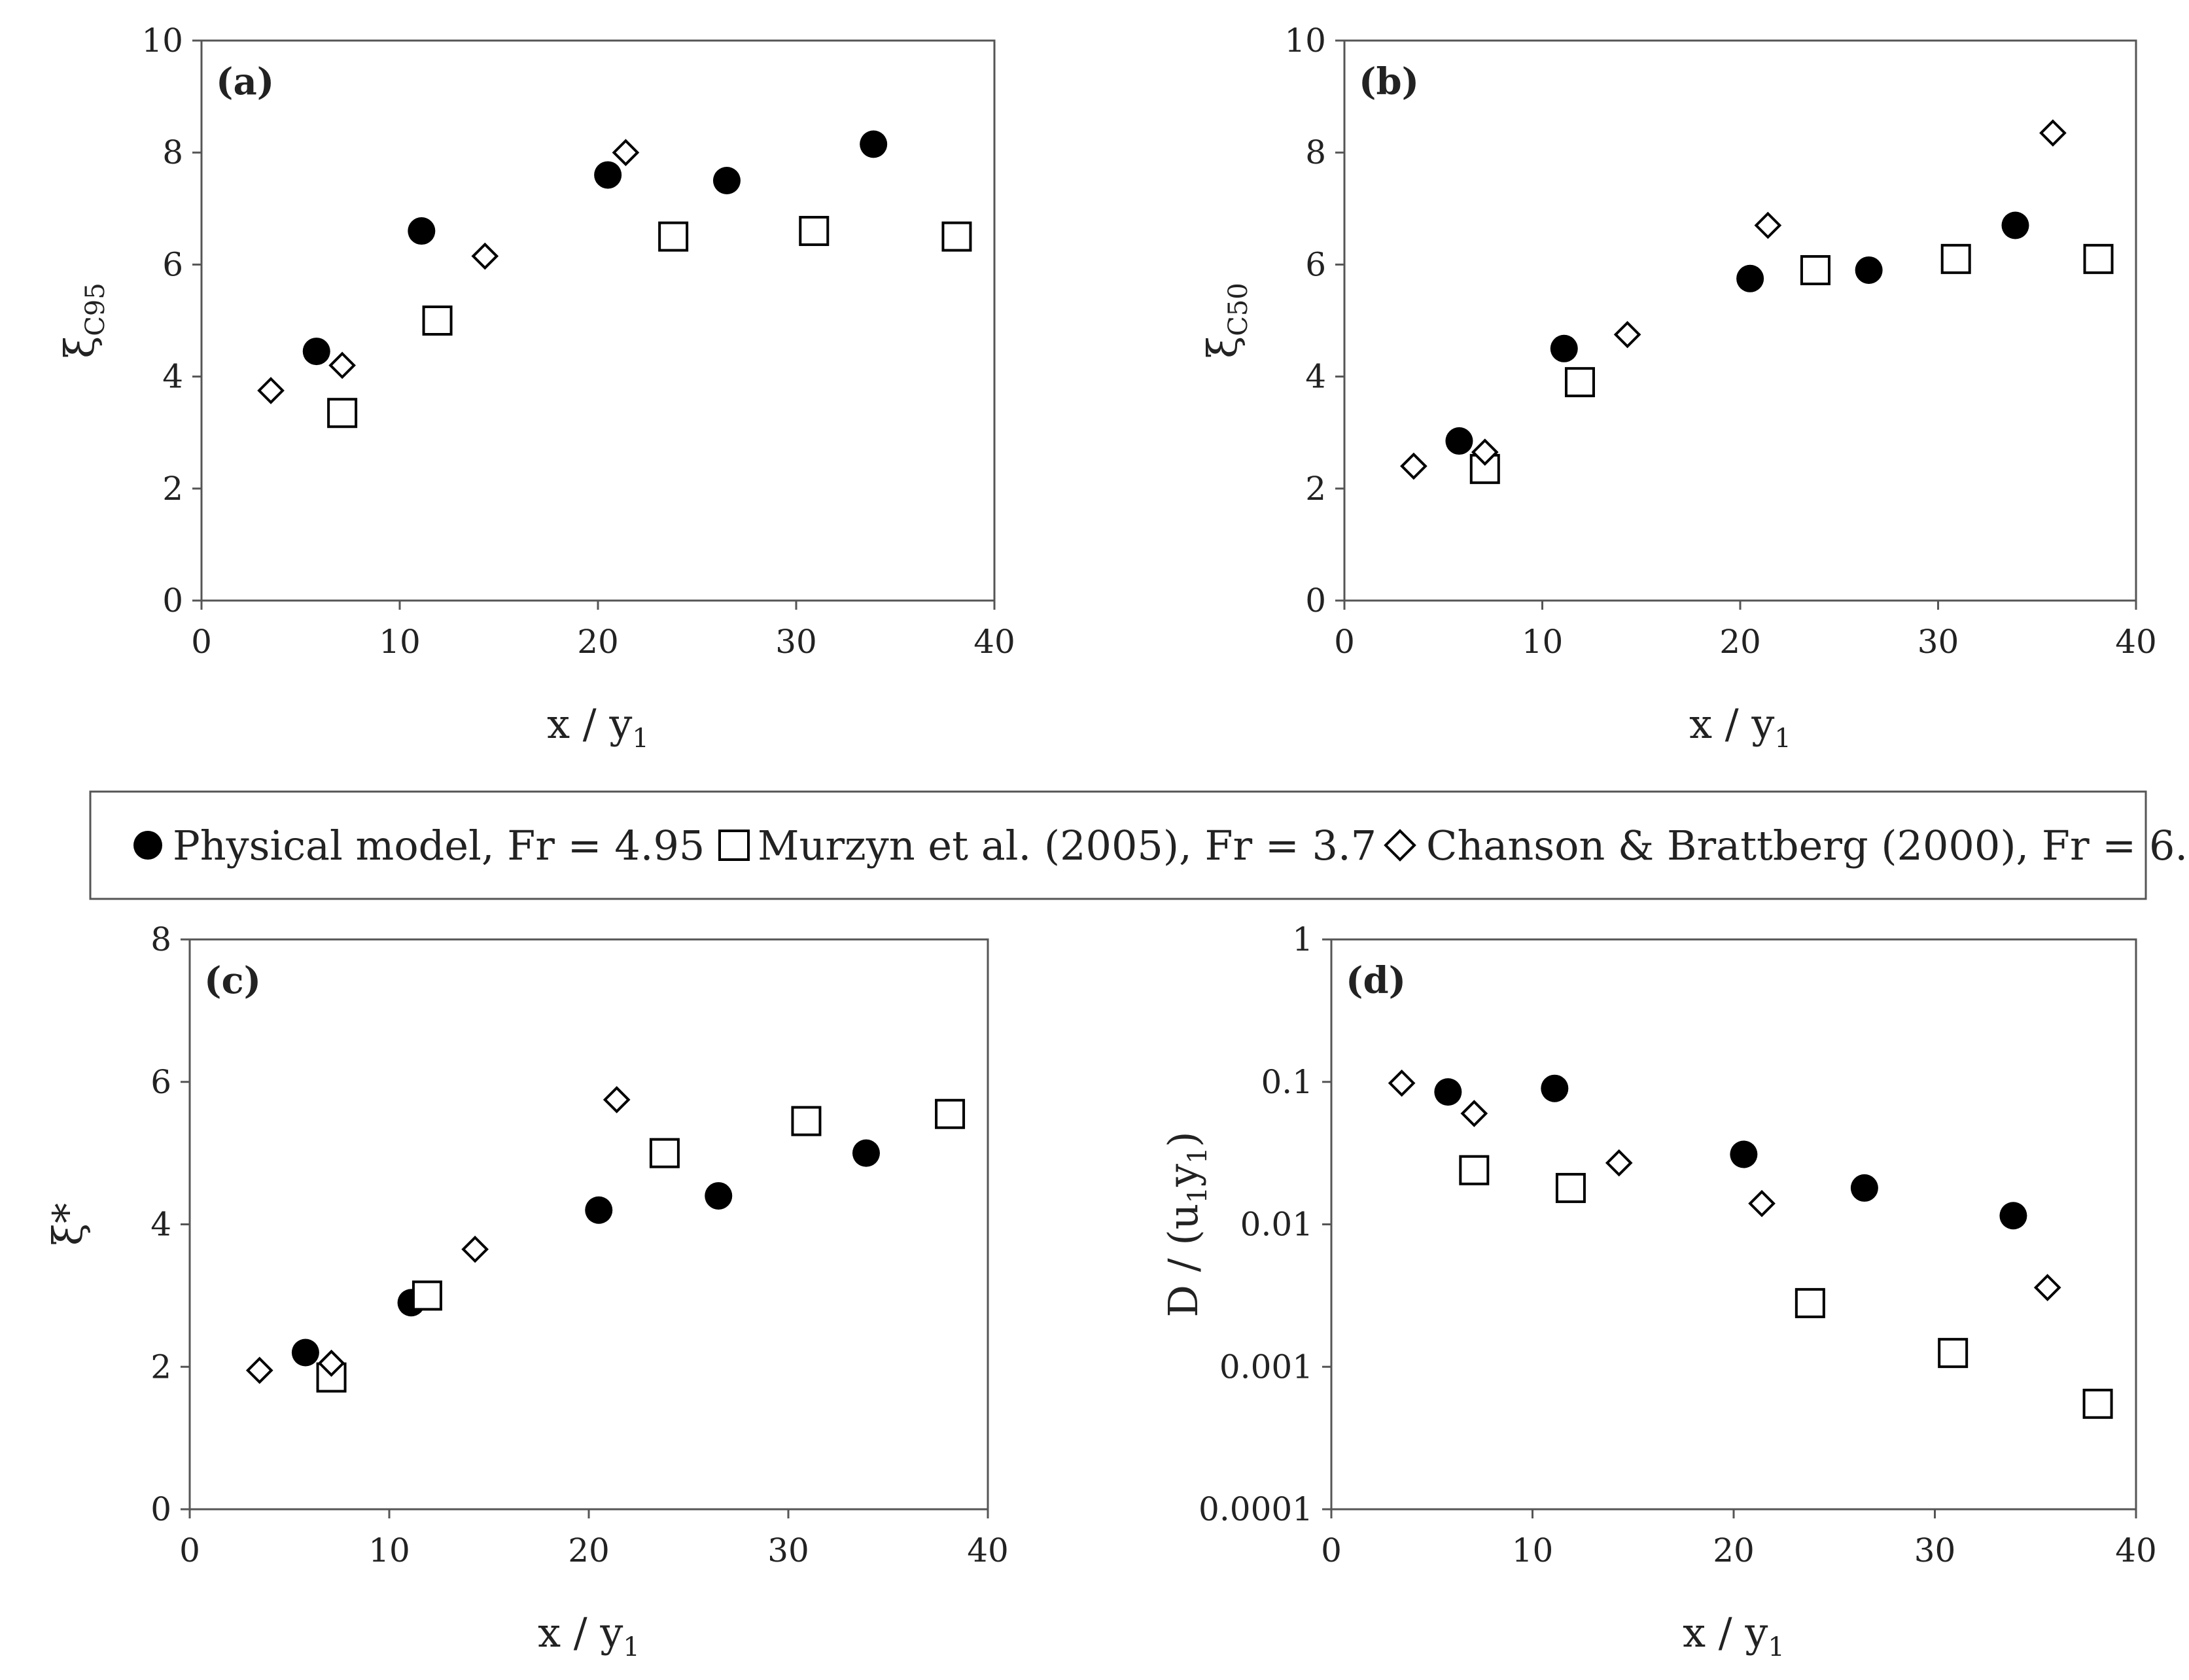 The height and width of the screenshot is (1680, 2189). Describe the element at coordinates (734, 845) in the screenshot. I see `legend-square-marker` at that location.